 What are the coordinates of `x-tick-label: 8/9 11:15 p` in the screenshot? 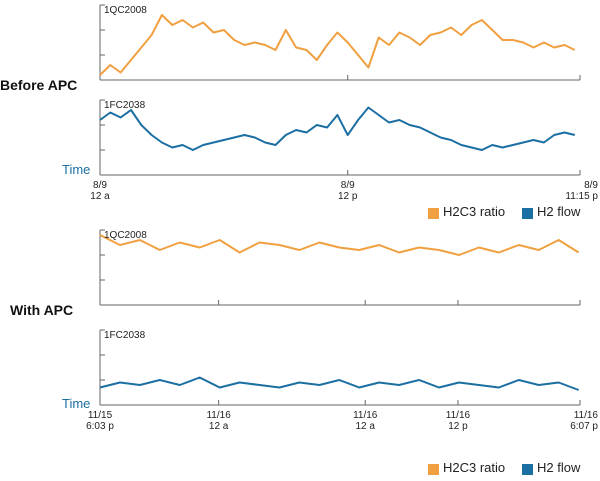 It's located at (581, 191).